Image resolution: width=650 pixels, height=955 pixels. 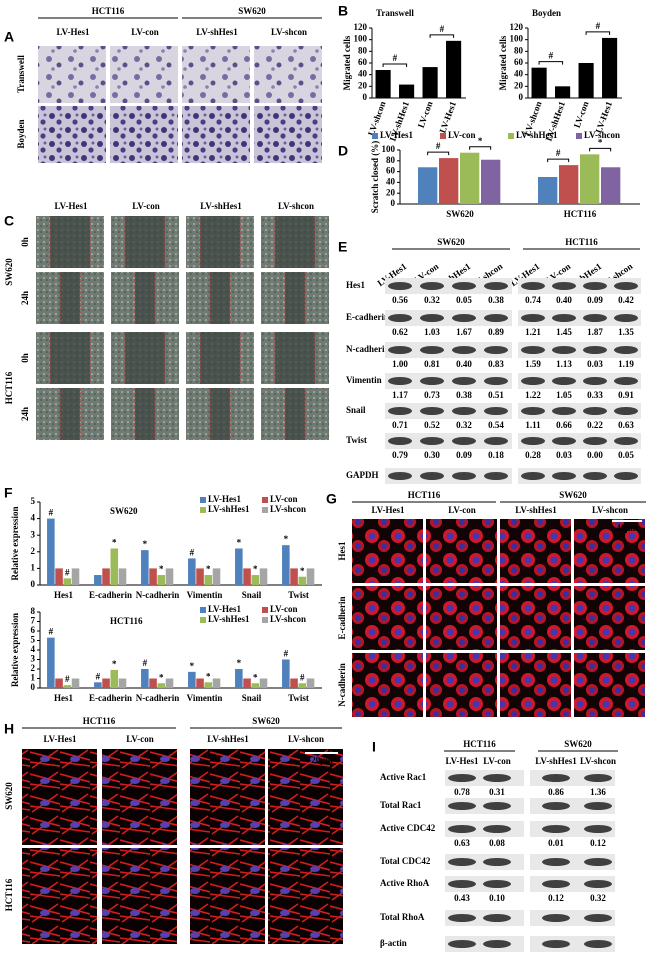 I want to click on y-tick-label: 3, so click(x=33, y=659).